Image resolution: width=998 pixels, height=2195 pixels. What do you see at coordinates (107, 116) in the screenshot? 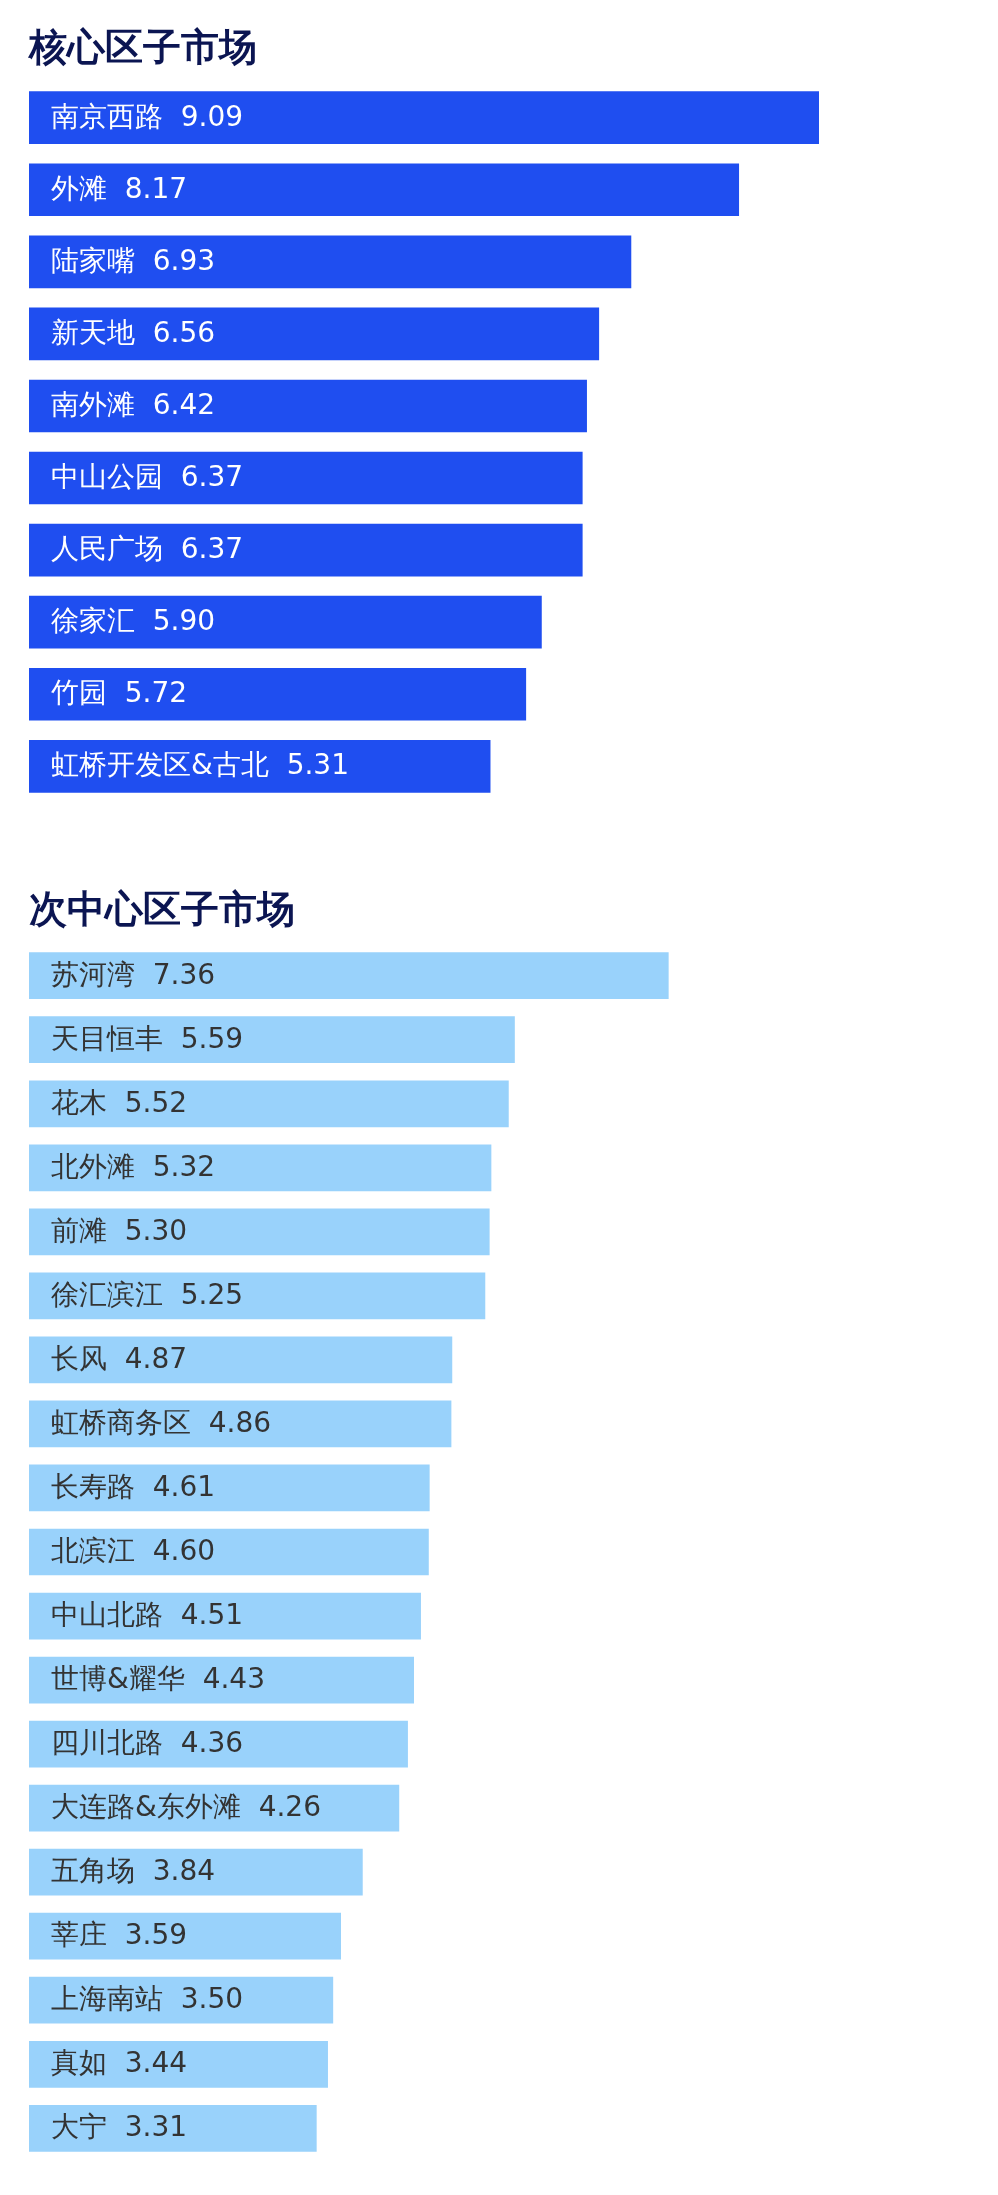
I see `y-tick-label: 南京西路` at bounding box center [107, 116].